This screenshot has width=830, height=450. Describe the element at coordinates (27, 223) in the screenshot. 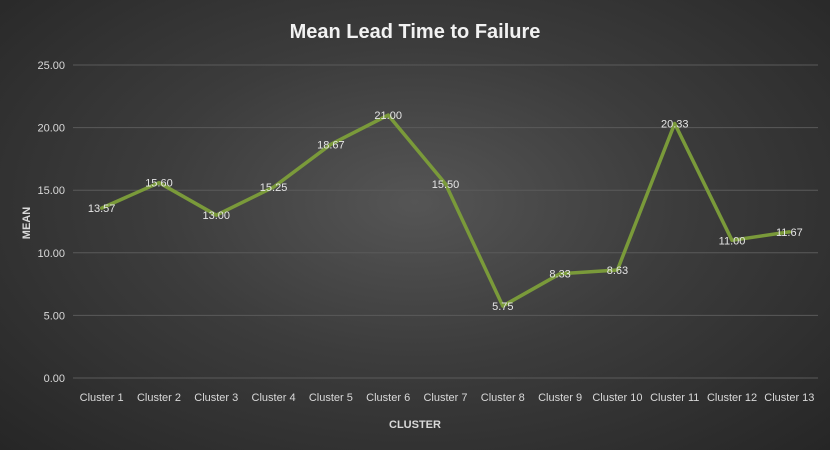

I see `y-axis-title: MEAN` at that location.